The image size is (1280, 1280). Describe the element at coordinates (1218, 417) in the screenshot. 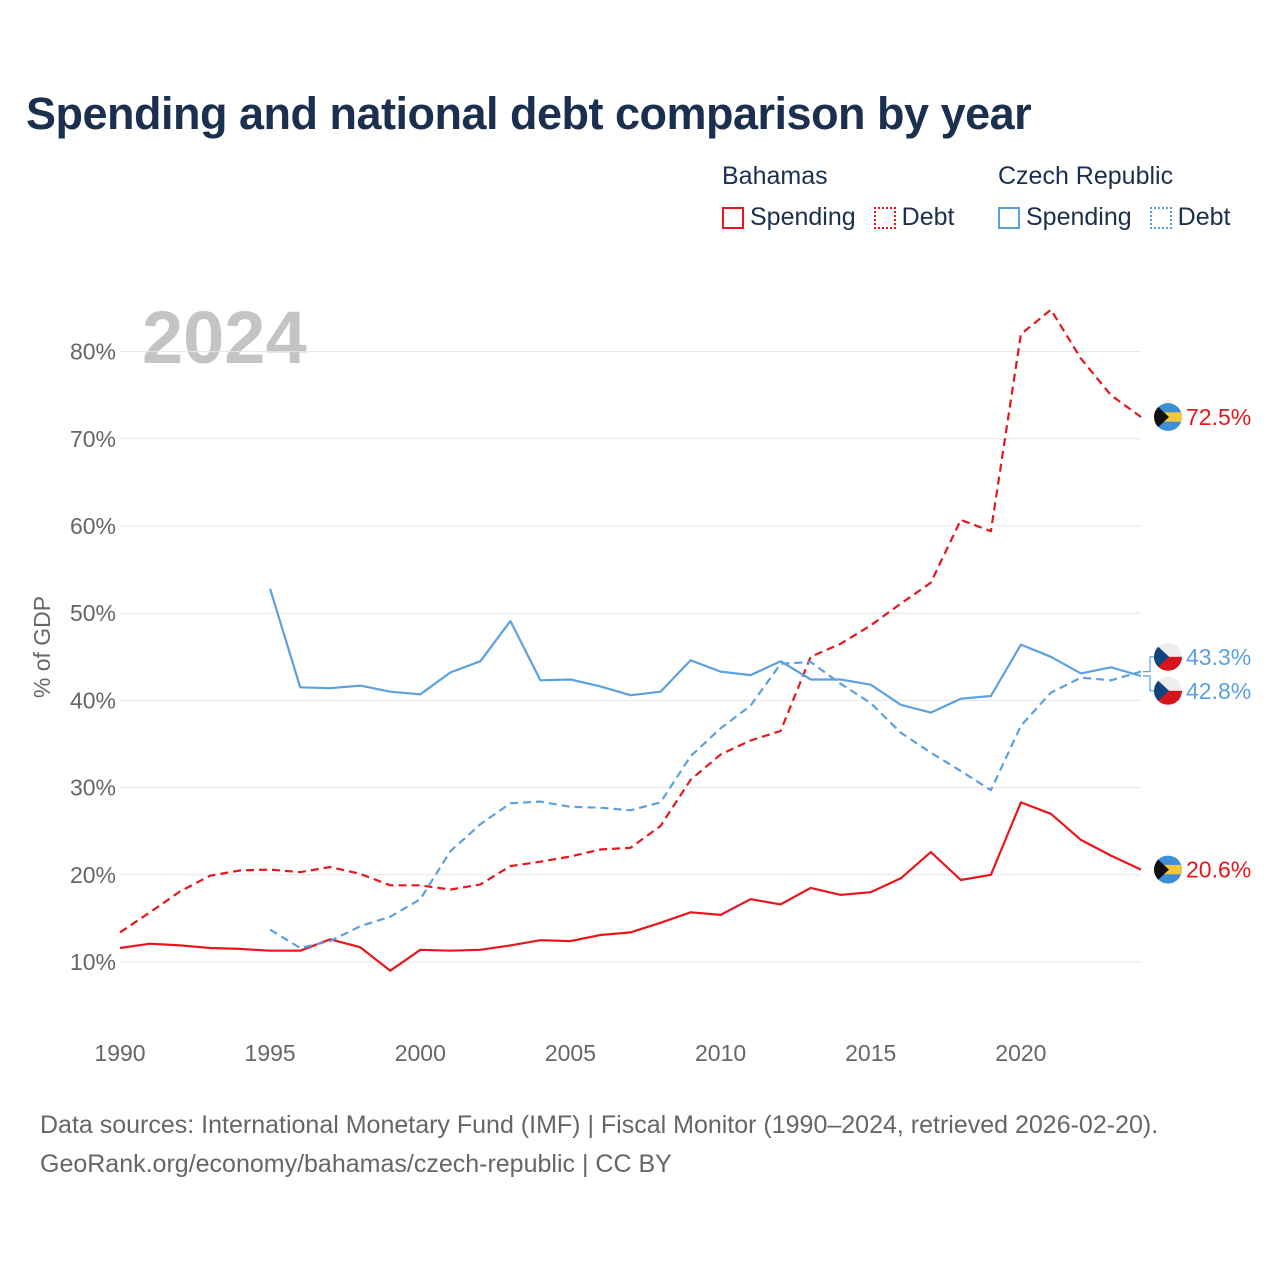

I see `end-value-label: 72.5%` at that location.